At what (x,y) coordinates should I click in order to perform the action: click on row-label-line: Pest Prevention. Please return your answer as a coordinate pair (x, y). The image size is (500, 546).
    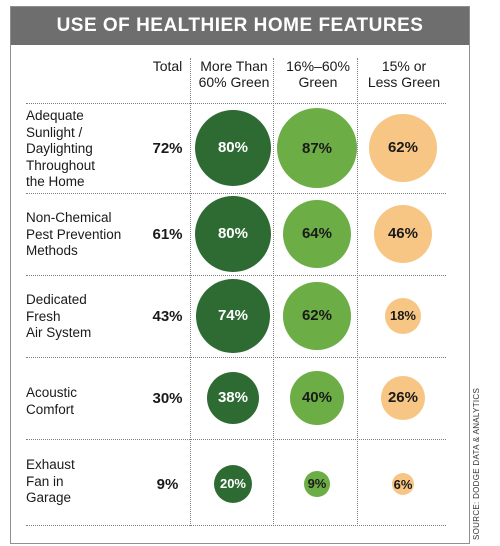
    Looking at the image, I should click on (74, 234).